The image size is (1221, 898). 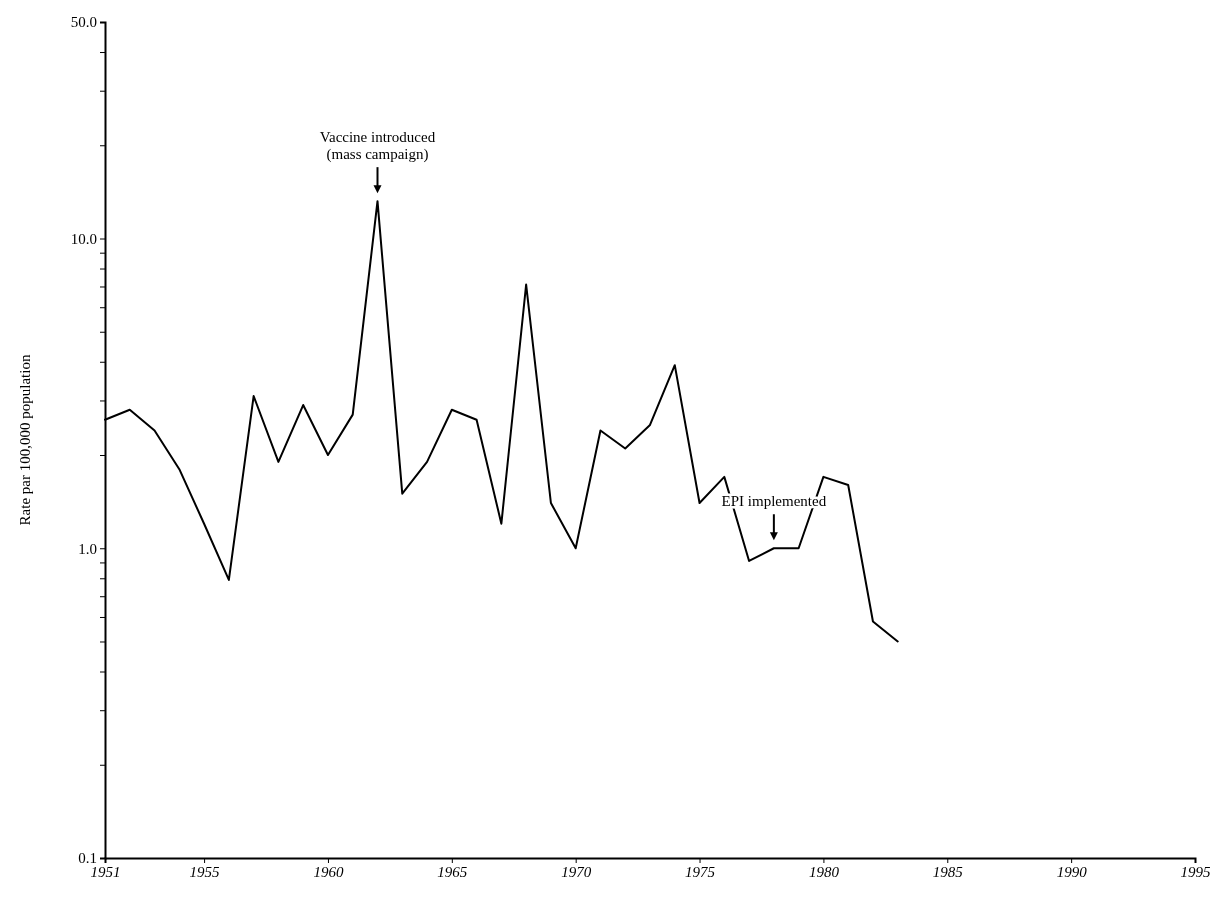 What do you see at coordinates (948, 871) in the screenshot?
I see `x-tick-label: 1985` at bounding box center [948, 871].